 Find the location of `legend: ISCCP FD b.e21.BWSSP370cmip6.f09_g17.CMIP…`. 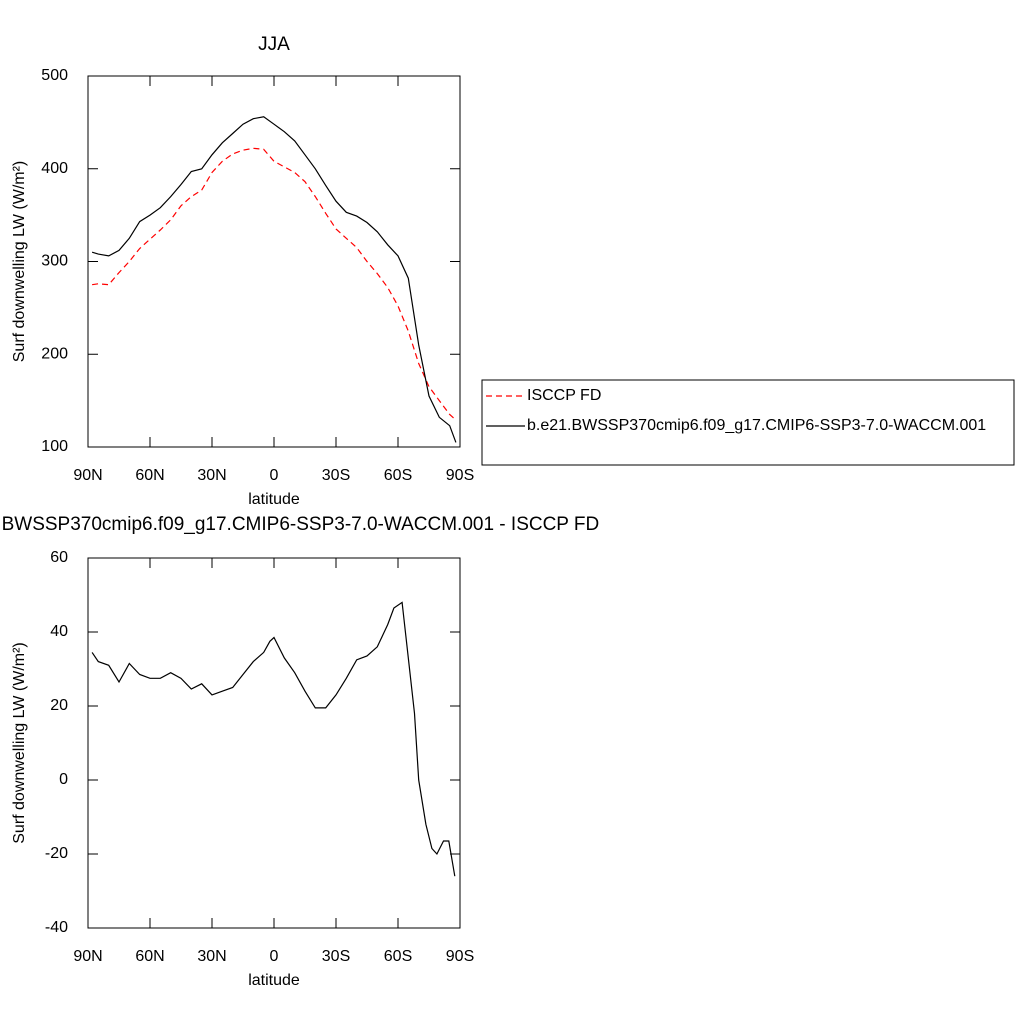

legend: ISCCP FD b.e21.BWSSP370cmip6.f09_g17.CMIP… is located at coordinates (748, 422).